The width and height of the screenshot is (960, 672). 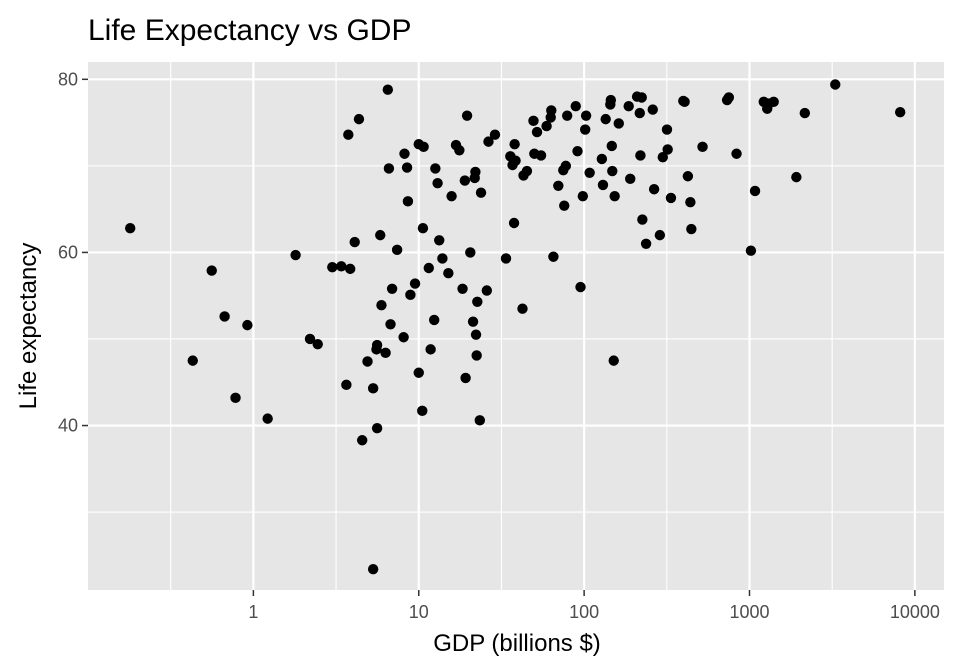 What do you see at coordinates (68, 252) in the screenshot?
I see `y-tick-label: 60` at bounding box center [68, 252].